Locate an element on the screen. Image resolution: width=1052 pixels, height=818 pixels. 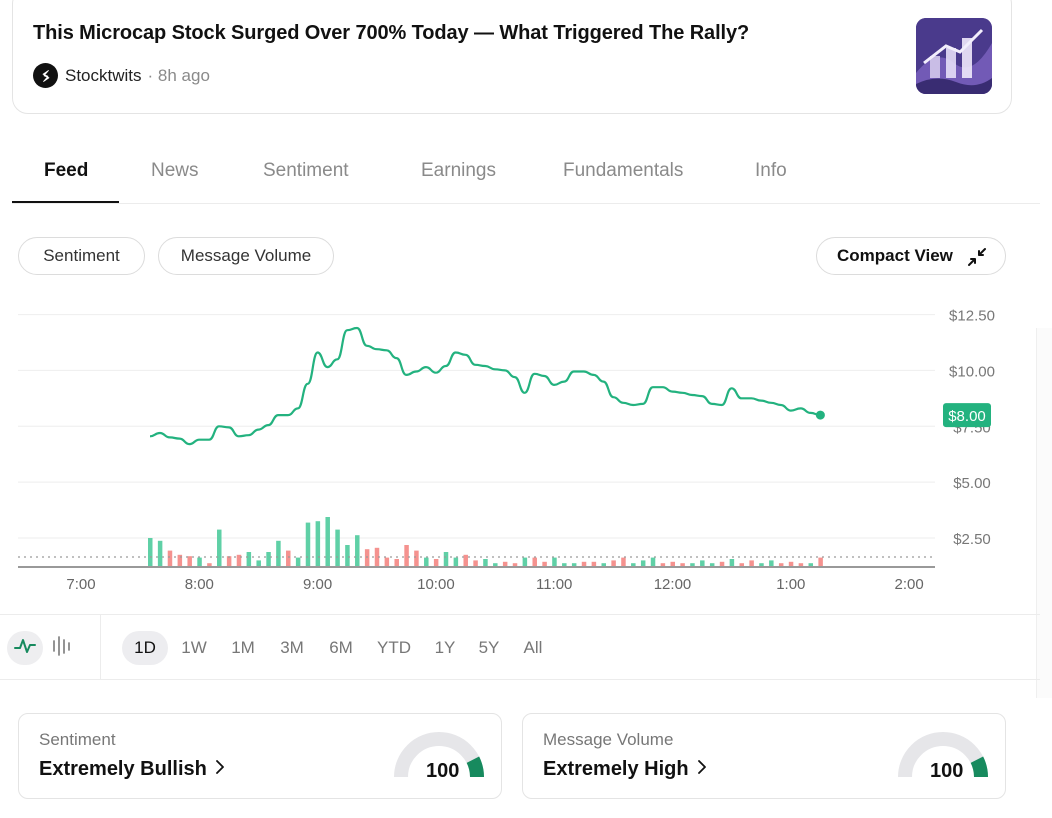
candlestick-chart-button is located at coordinates (62, 648).